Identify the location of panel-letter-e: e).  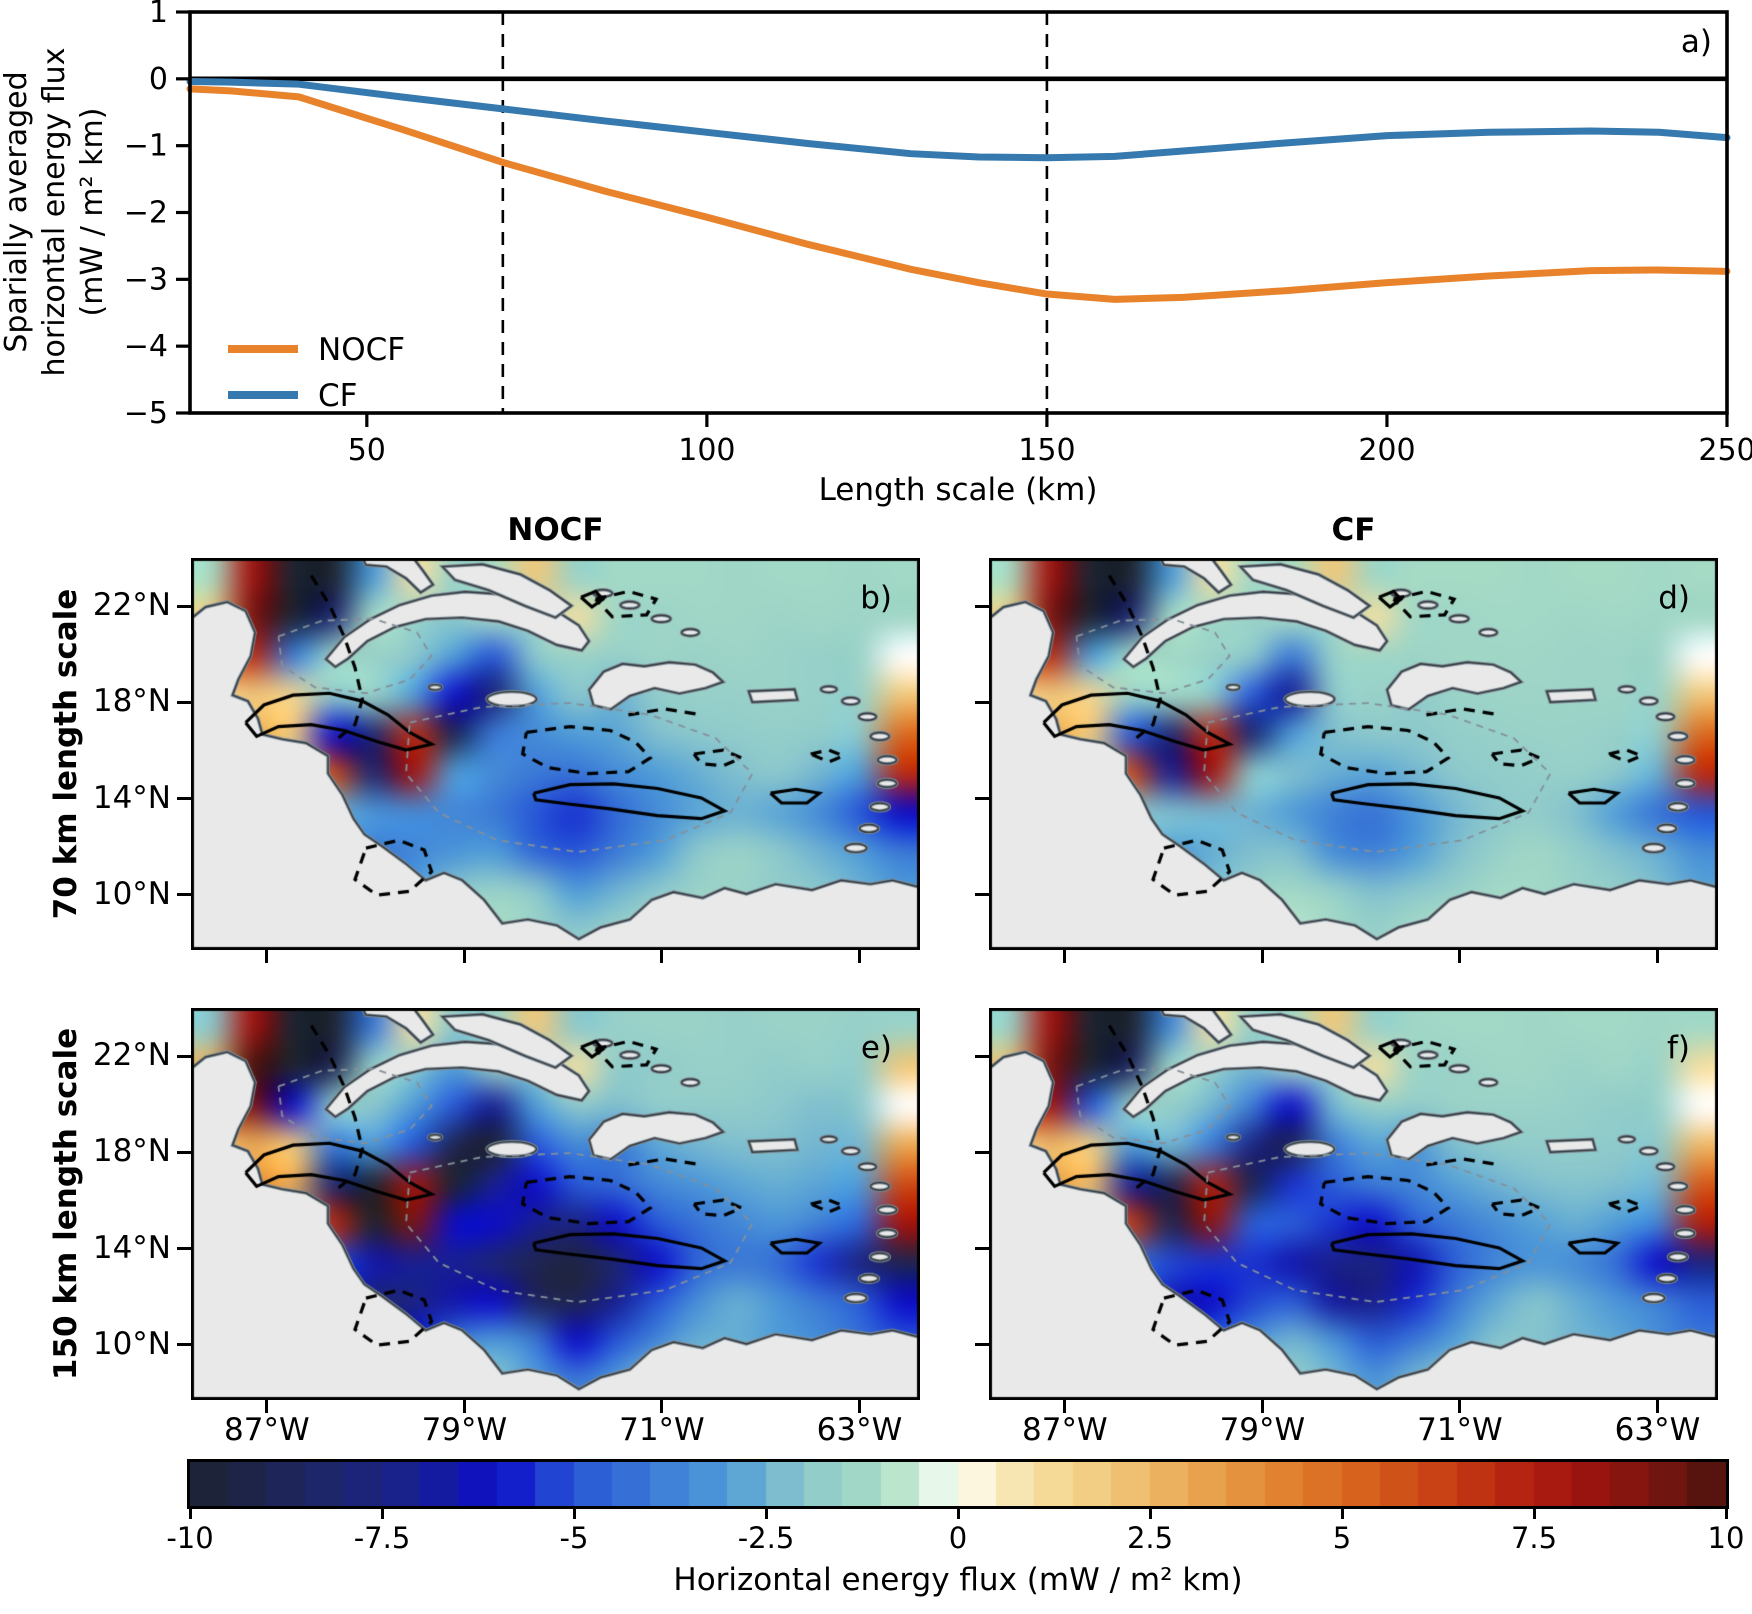
(876, 1048).